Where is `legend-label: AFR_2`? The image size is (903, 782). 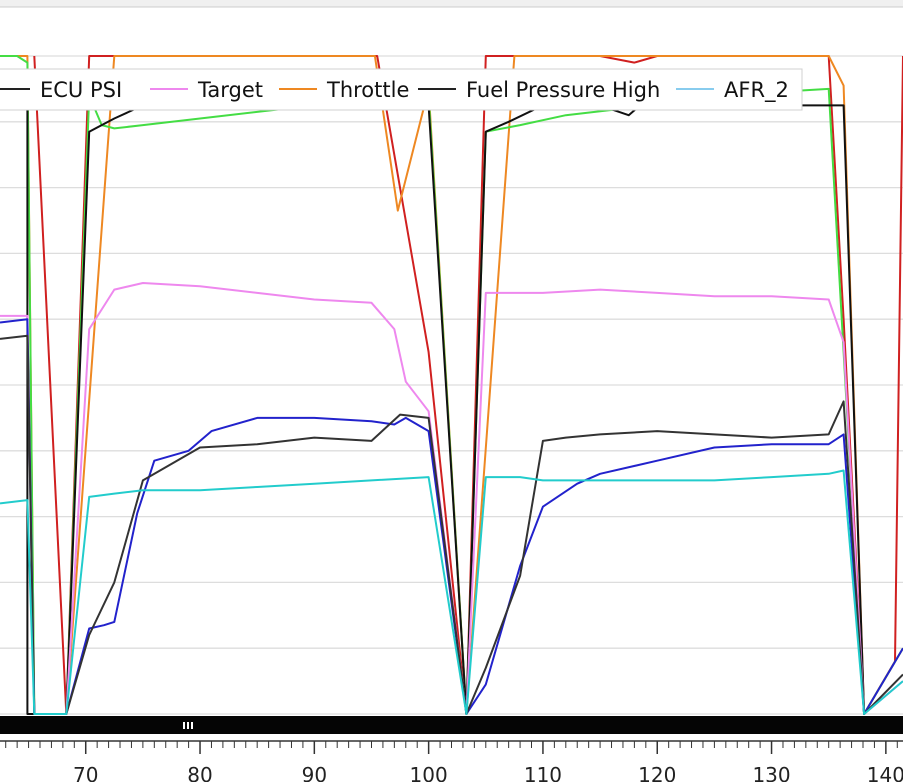 legend-label: AFR_2 is located at coordinates (756, 90).